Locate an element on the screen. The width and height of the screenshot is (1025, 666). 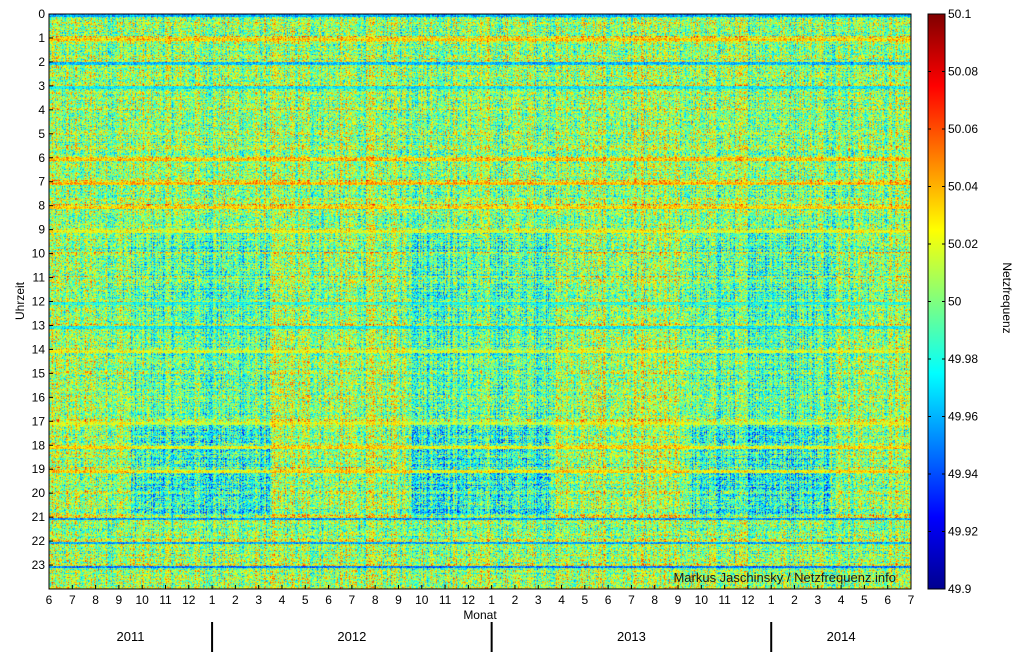
y-tick-label: 18 is located at coordinates (39, 445).